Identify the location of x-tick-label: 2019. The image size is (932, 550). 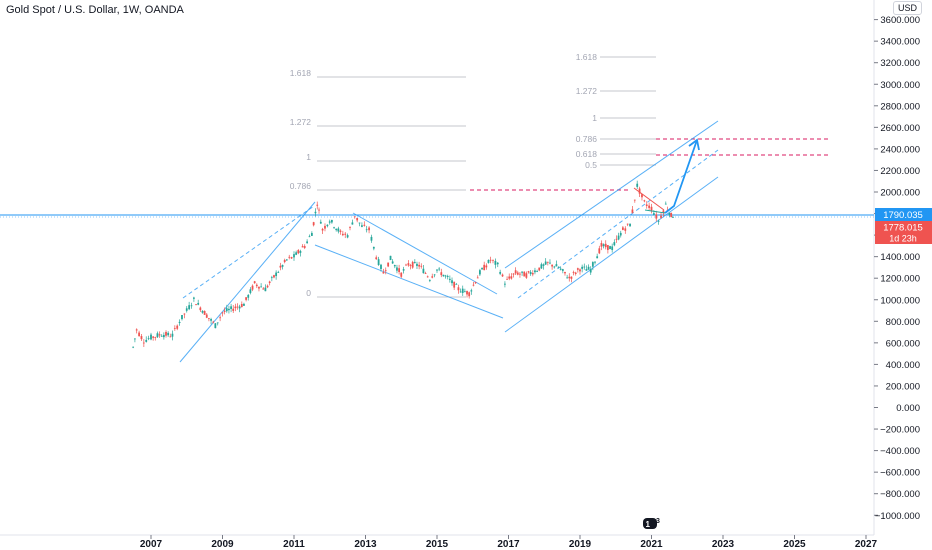
(580, 544).